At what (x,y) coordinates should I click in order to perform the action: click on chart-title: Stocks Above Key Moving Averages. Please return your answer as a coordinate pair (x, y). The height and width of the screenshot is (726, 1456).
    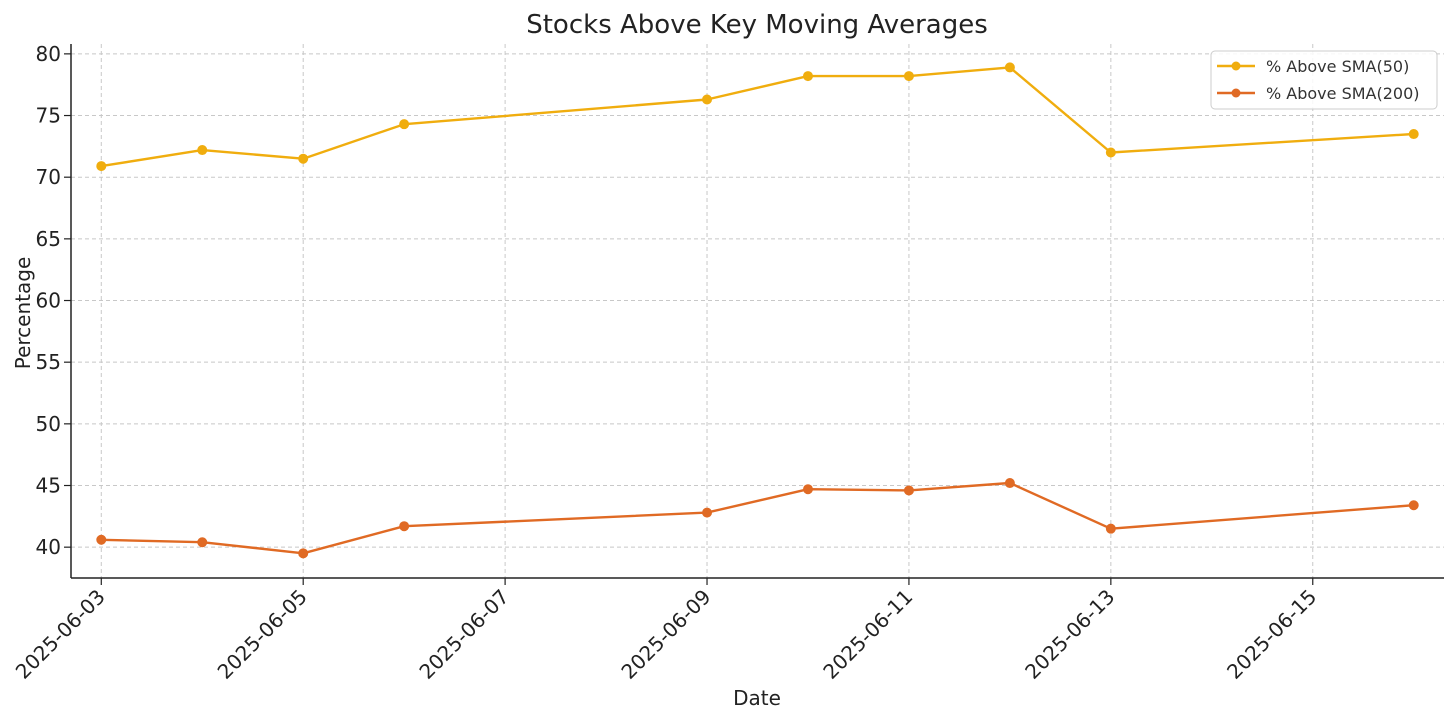
    Looking at the image, I should click on (757, 25).